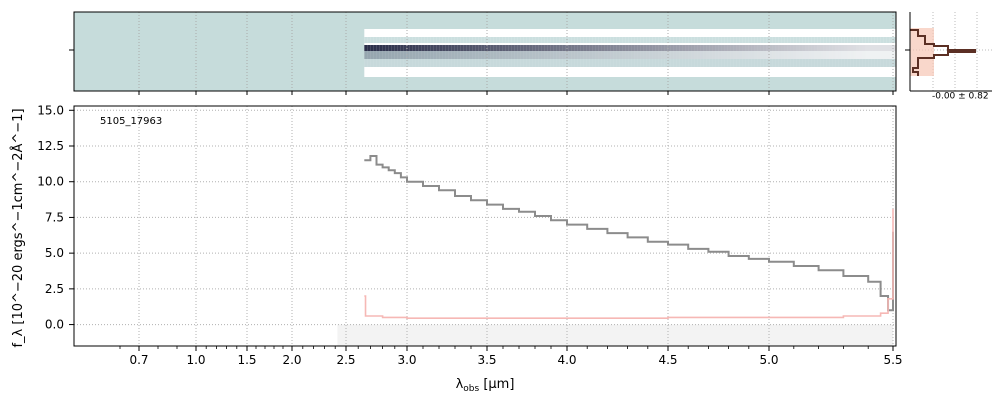  Describe the element at coordinates (768, 360) in the screenshot. I see `x-tick-label: 5.0` at that location.